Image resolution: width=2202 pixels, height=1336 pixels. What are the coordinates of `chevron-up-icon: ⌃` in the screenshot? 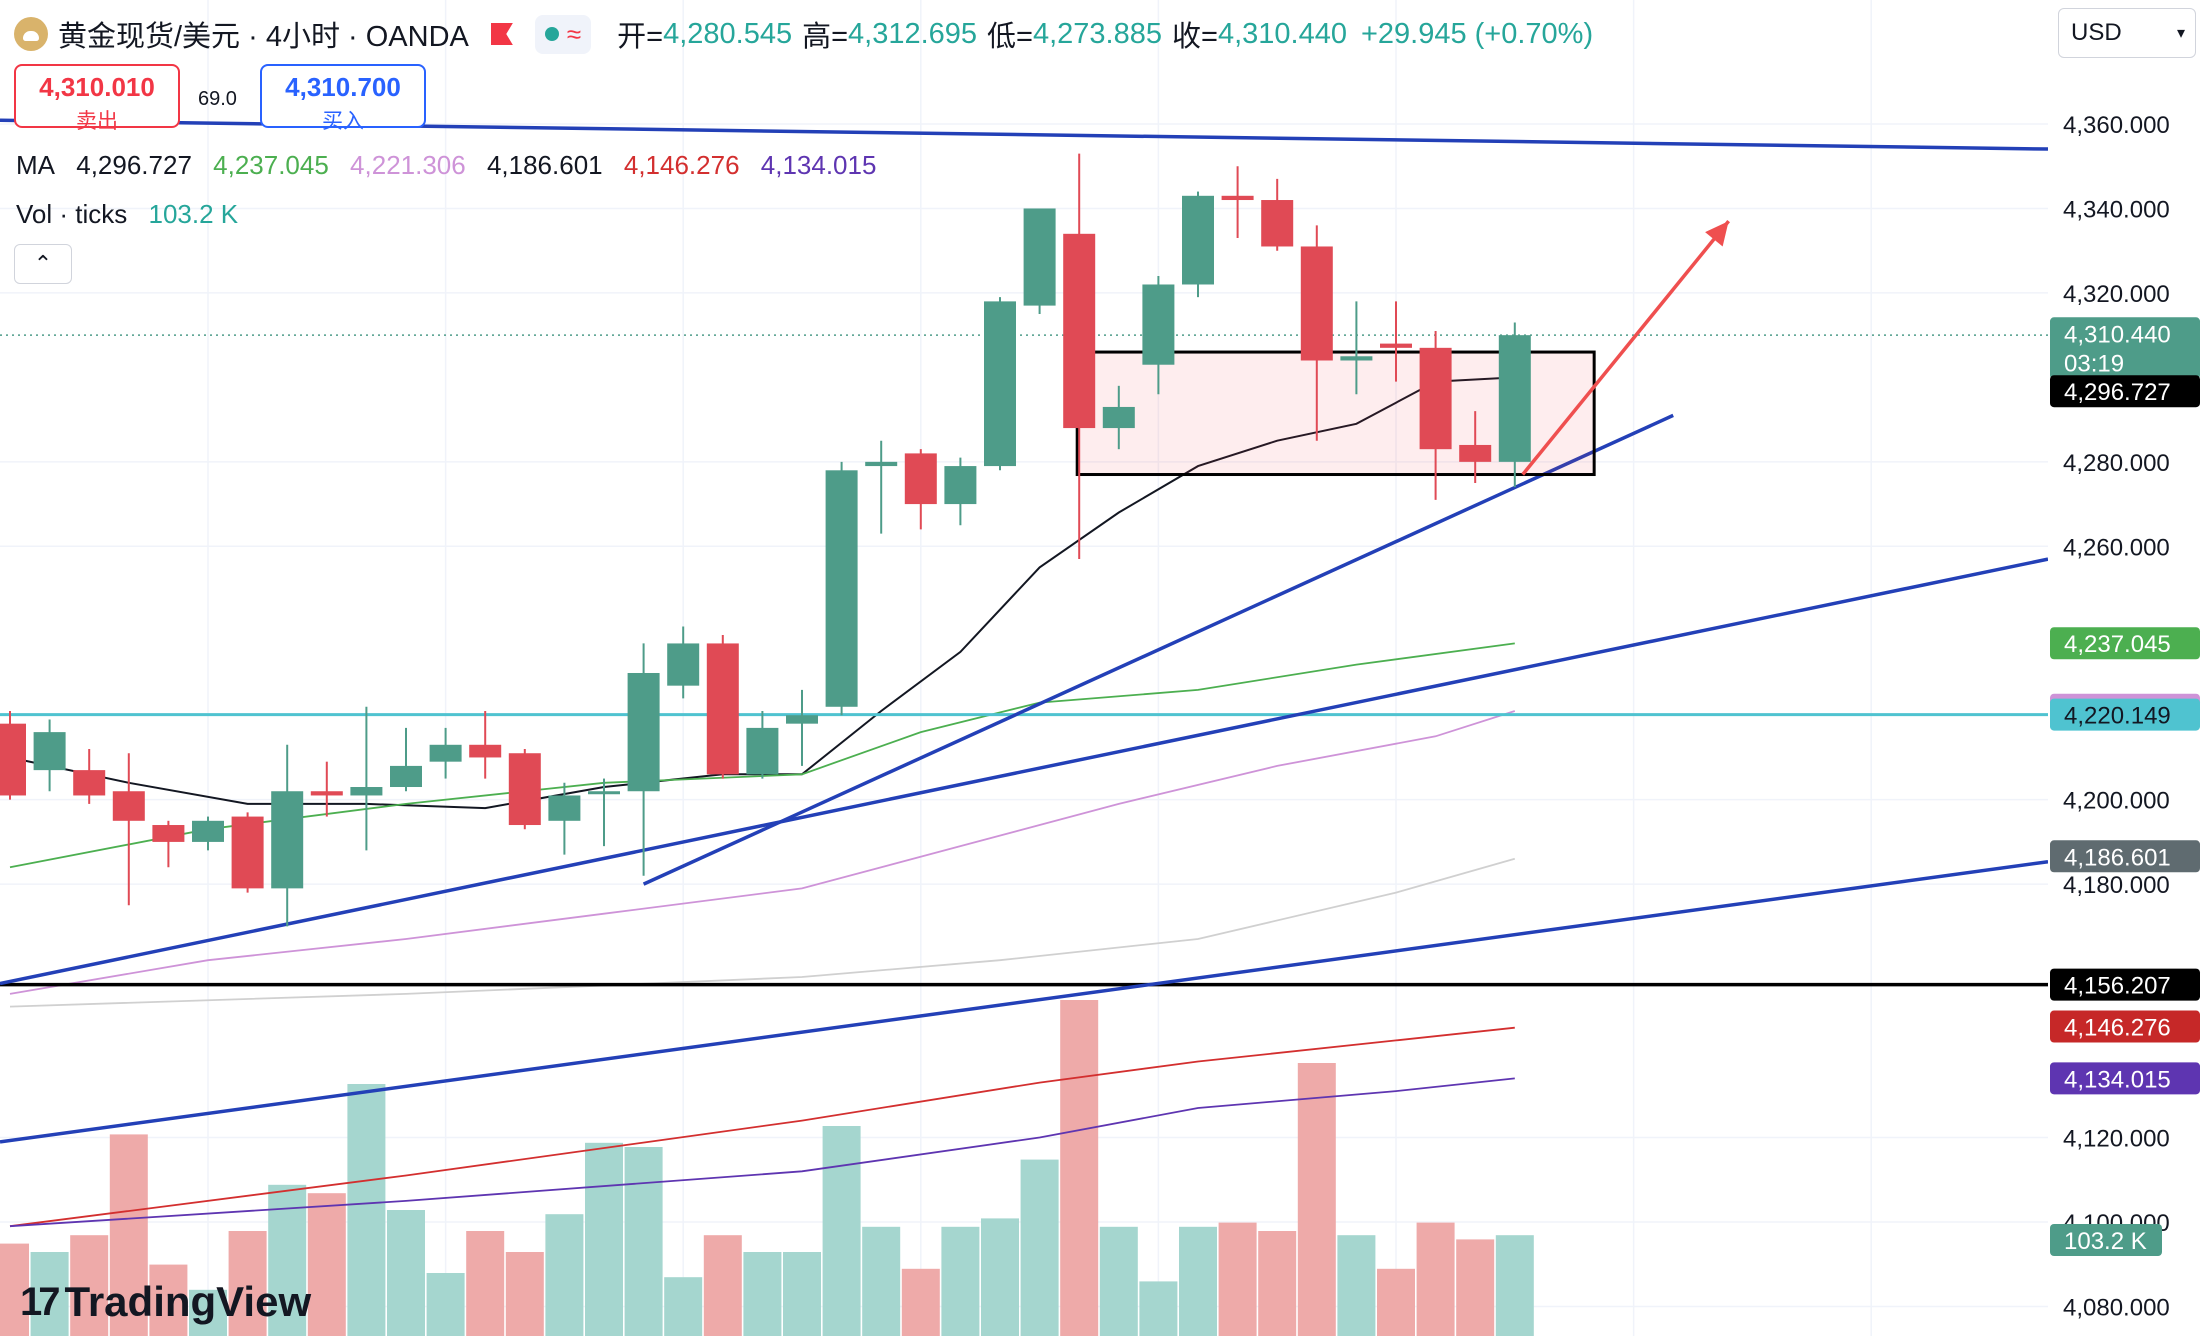 It's located at (43, 263).